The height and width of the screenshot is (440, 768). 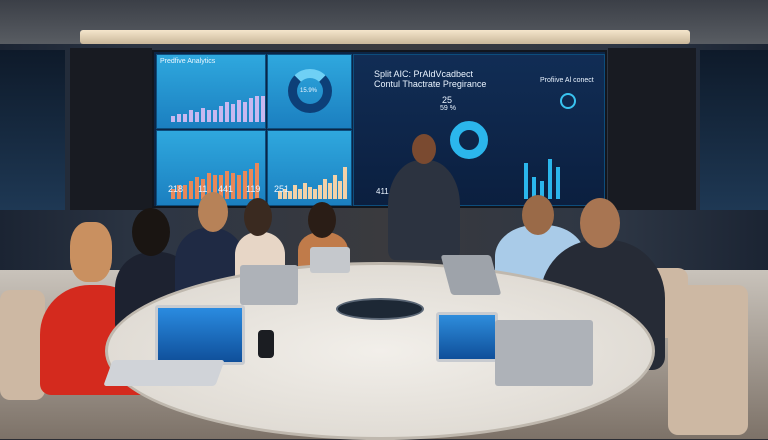 What do you see at coordinates (176, 189) in the screenshot?
I see `stat-number: 218` at bounding box center [176, 189].